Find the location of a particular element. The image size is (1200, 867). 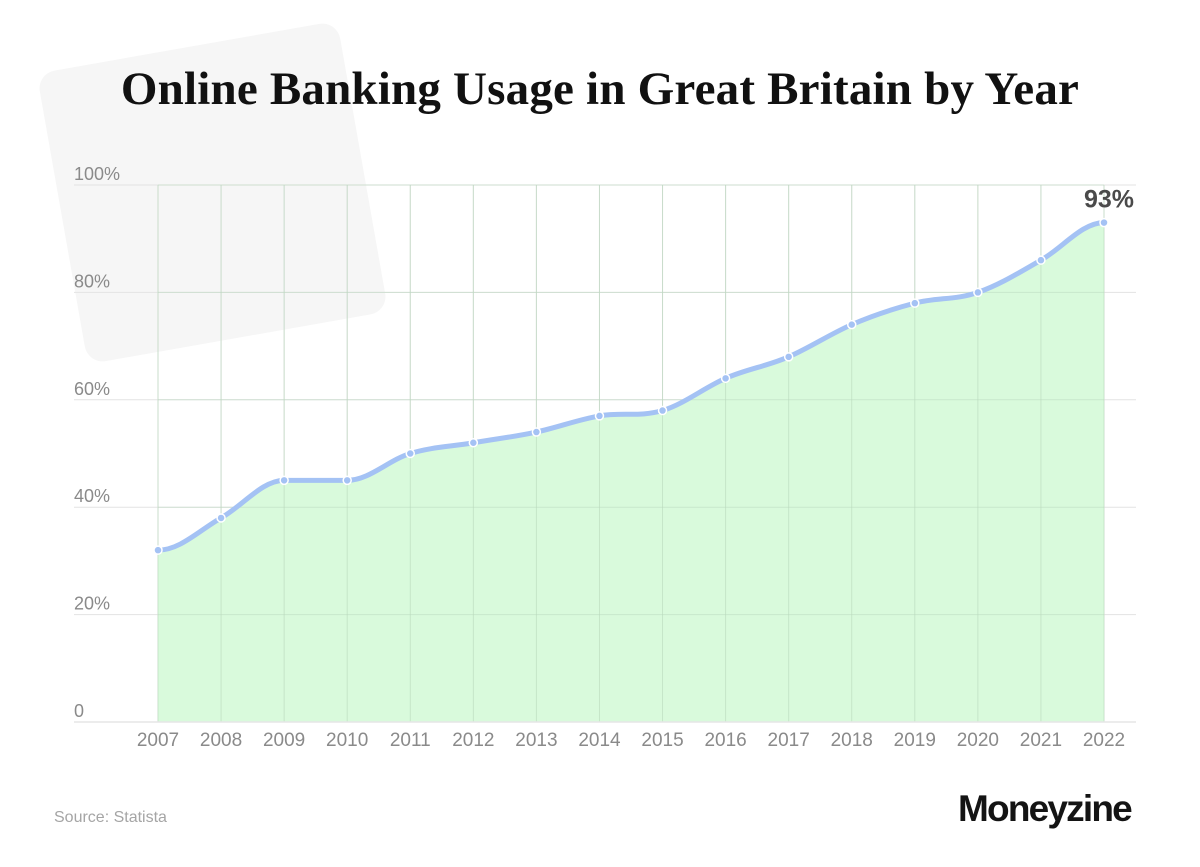

y-axis-ticks: 0 20% 40% 60% 80% 100% is located at coordinates (97, 442).